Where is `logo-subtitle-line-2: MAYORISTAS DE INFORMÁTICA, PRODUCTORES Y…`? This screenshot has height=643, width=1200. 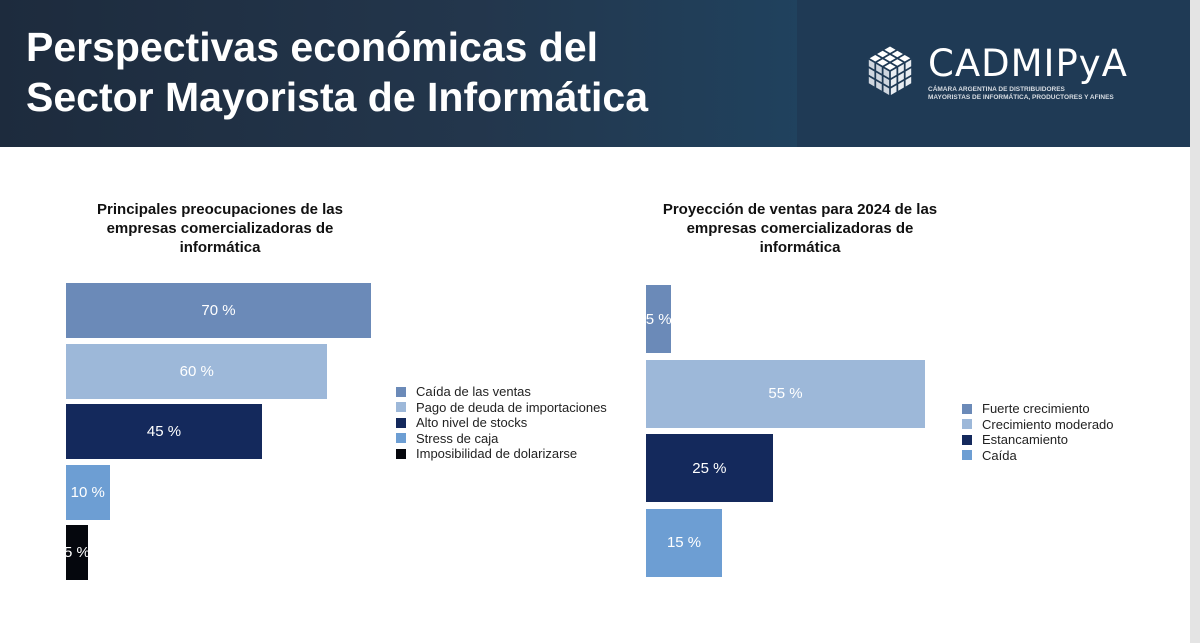
logo-subtitle-line-2: MAYORISTAS DE INFORMÁTICA, PRODUCTORES Y… is located at coordinates (1021, 97).